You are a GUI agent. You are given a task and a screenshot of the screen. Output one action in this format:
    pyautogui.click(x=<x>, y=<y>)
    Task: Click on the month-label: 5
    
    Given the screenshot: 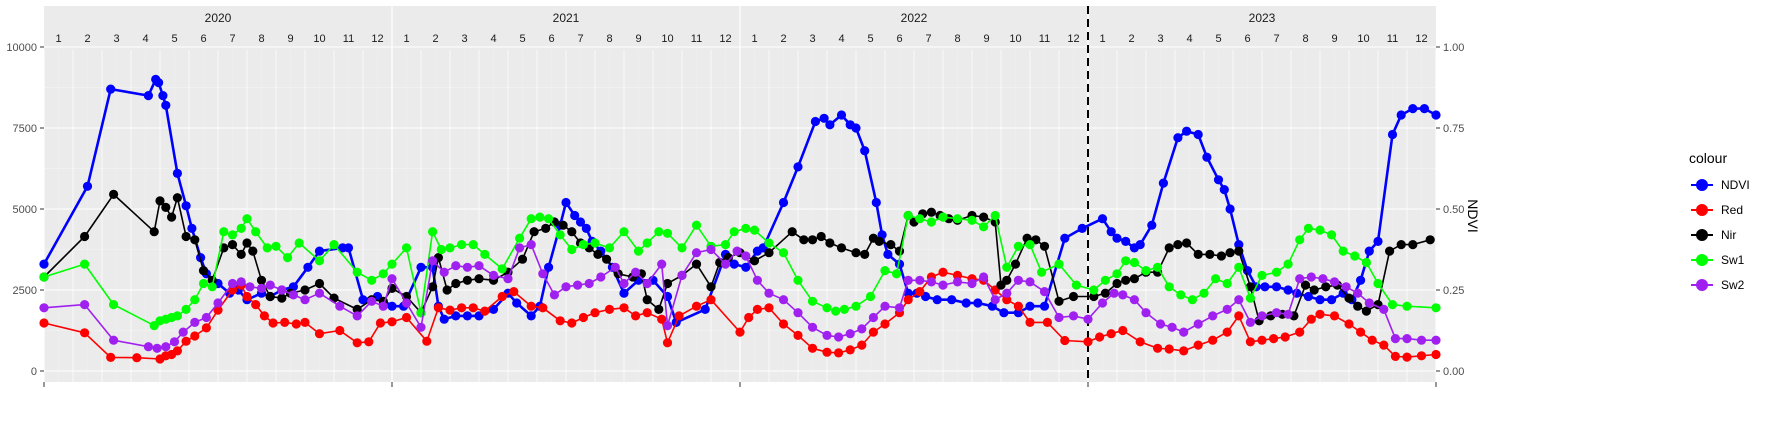 What is the action you would take?
    pyautogui.click(x=870, y=39)
    